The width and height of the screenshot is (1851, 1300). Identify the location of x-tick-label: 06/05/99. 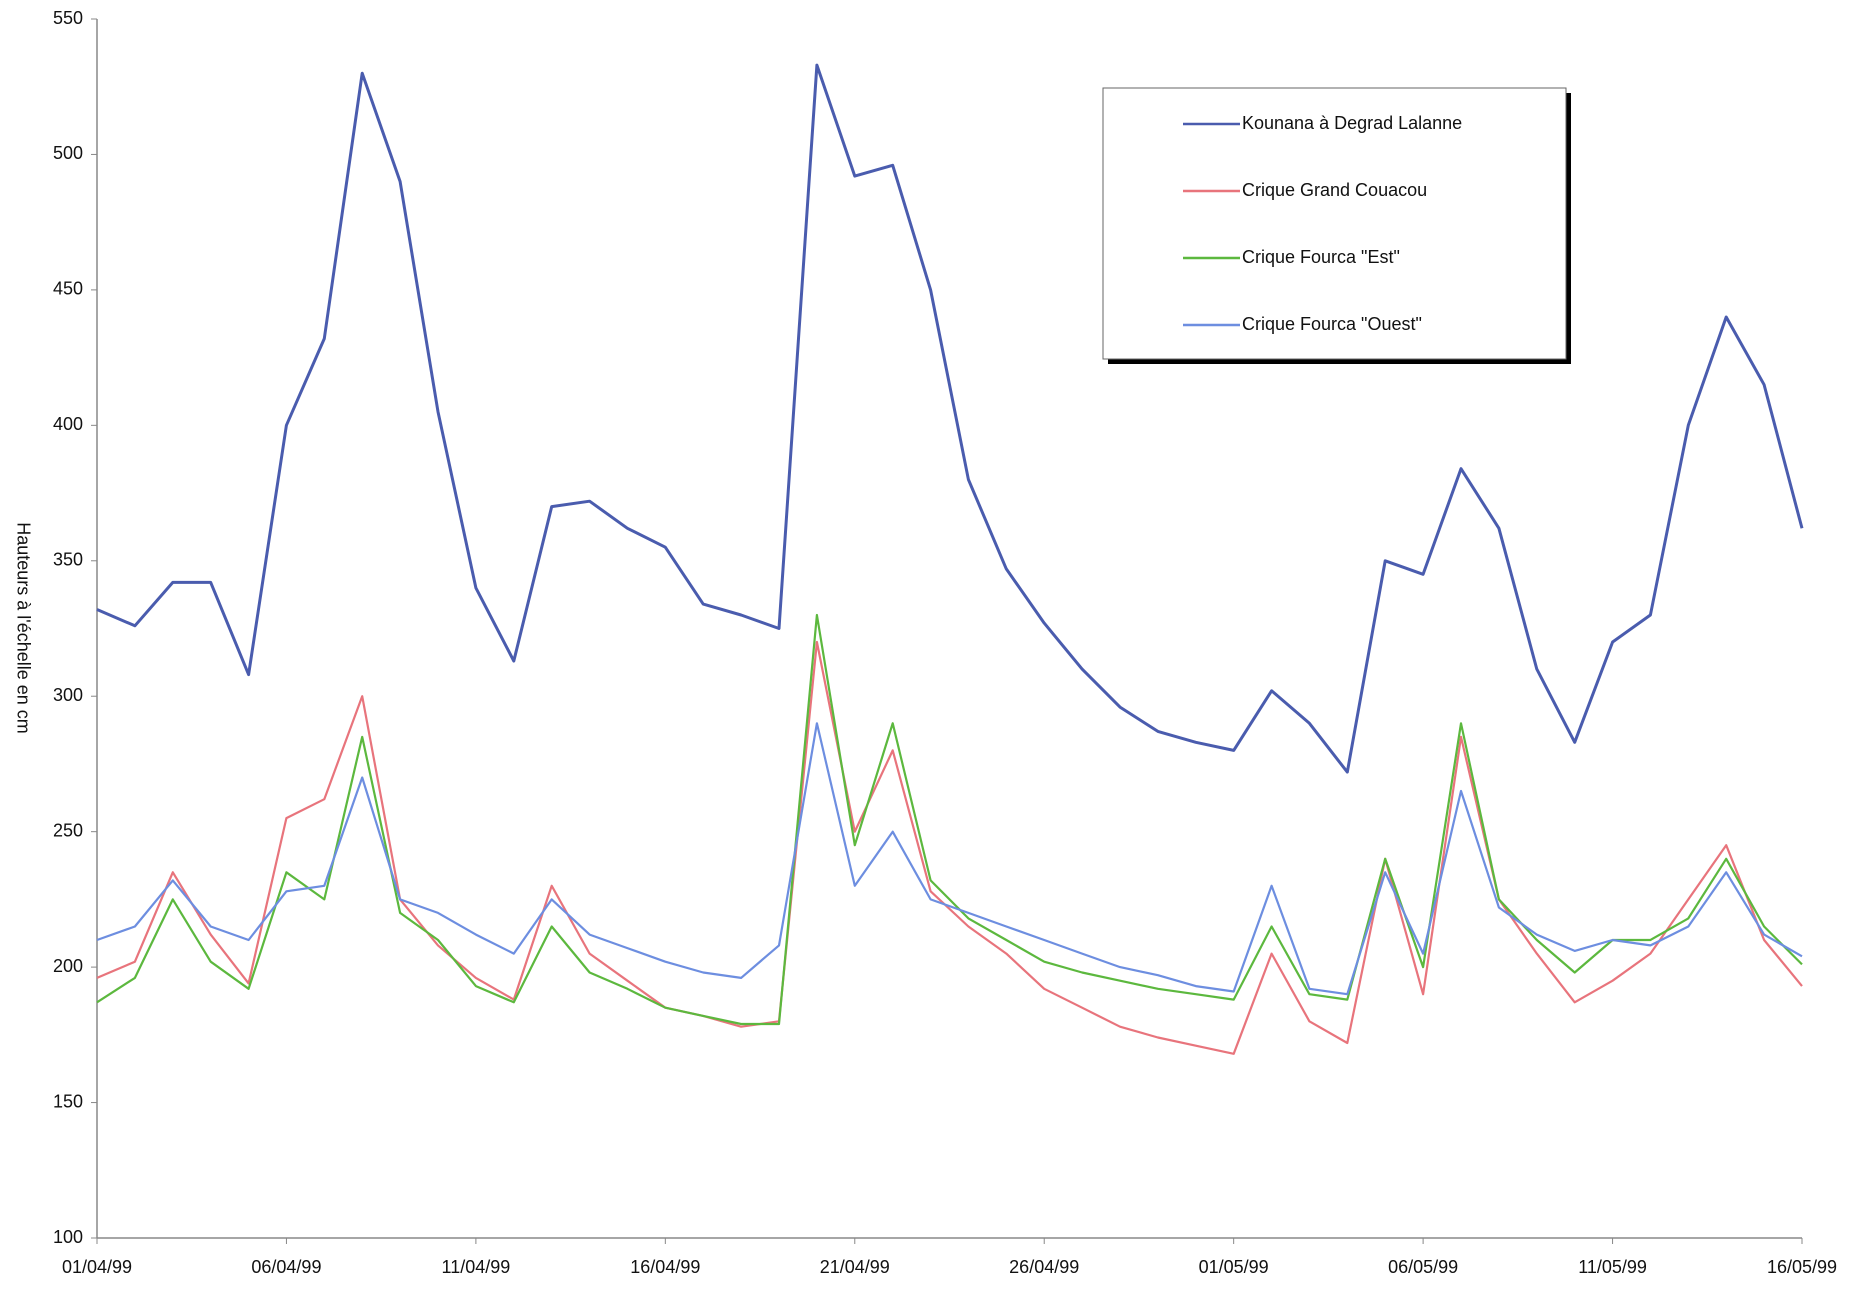
(1423, 1267).